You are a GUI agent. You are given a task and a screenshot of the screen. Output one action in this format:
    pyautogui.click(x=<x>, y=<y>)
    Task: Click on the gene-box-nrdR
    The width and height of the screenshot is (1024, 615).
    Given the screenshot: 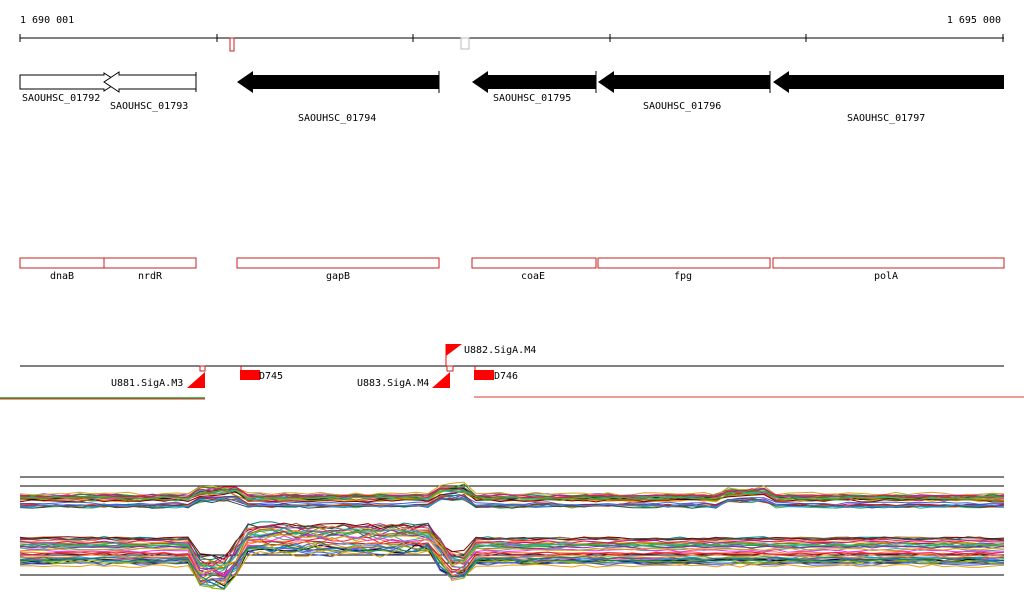 What is the action you would take?
    pyautogui.click(x=150, y=263)
    